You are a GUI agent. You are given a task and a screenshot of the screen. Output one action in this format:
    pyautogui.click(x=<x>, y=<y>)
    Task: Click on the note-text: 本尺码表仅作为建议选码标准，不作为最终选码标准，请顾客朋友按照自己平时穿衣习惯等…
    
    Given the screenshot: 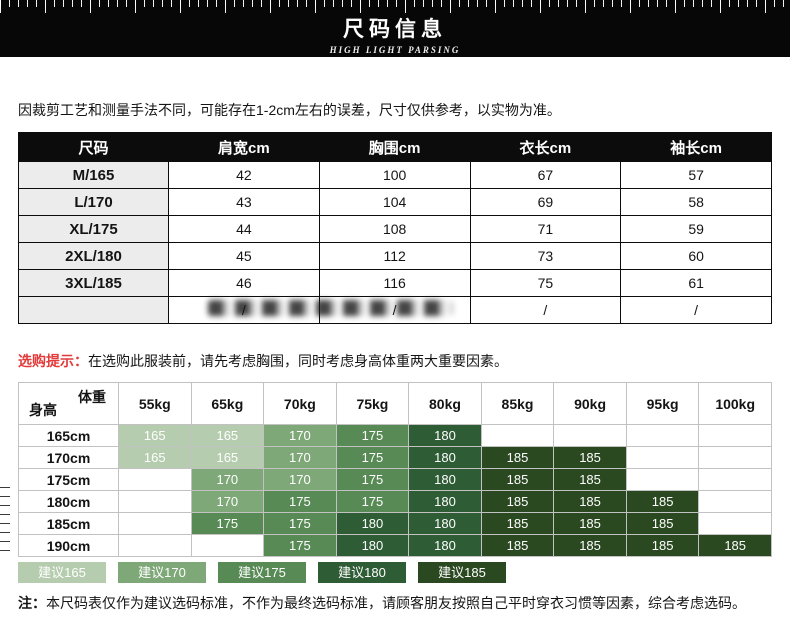 What is the action you would take?
    pyautogui.click(x=396, y=603)
    